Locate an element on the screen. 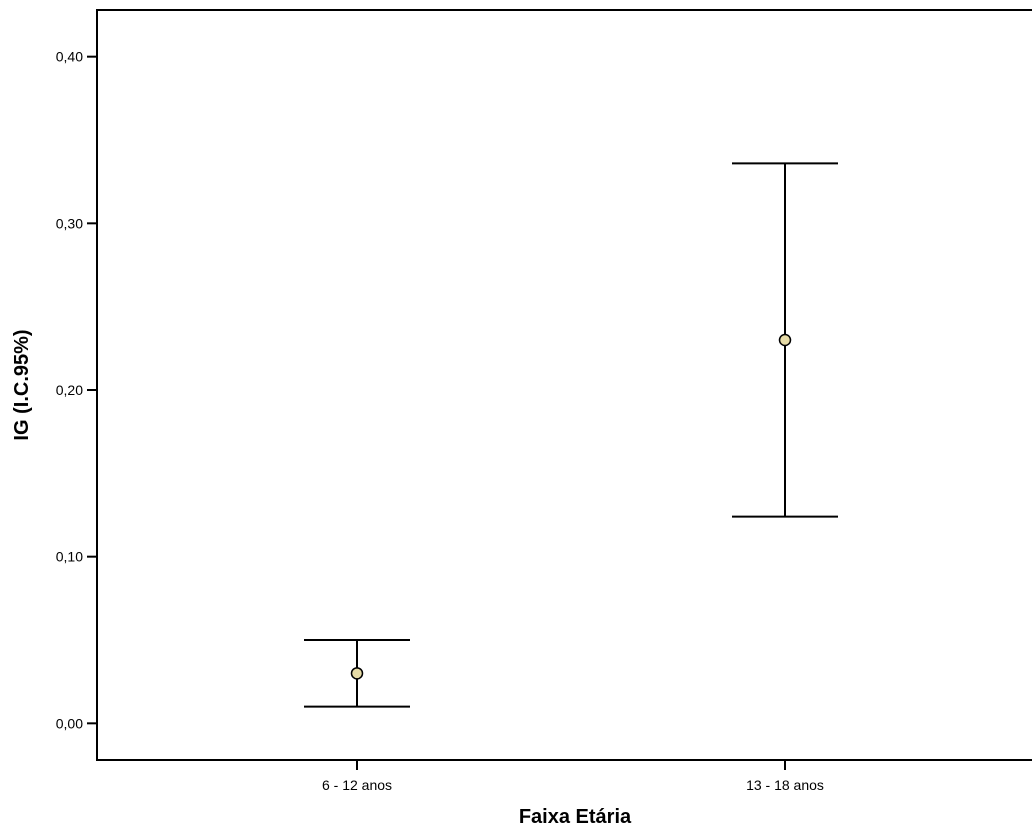 This screenshot has height=834, width=1032. x-tick-label: 6 - 12 anos is located at coordinates (357, 785).